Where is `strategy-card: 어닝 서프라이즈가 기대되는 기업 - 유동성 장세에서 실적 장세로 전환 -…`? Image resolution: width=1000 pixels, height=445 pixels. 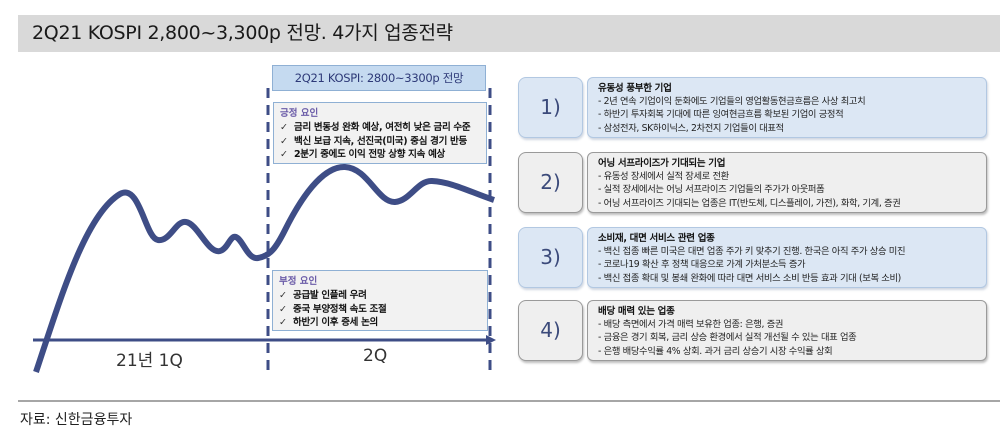
strategy-card: 어닝 서프라이즈가 기대되는 기업 - 유동성 장세에서 실적 장세로 전환 -… is located at coordinates (787, 182).